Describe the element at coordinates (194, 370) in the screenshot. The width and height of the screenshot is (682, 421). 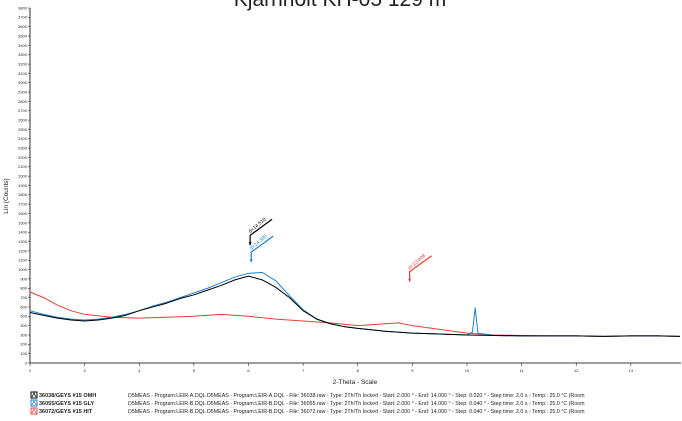
I see `x-tick-label: 5` at that location.